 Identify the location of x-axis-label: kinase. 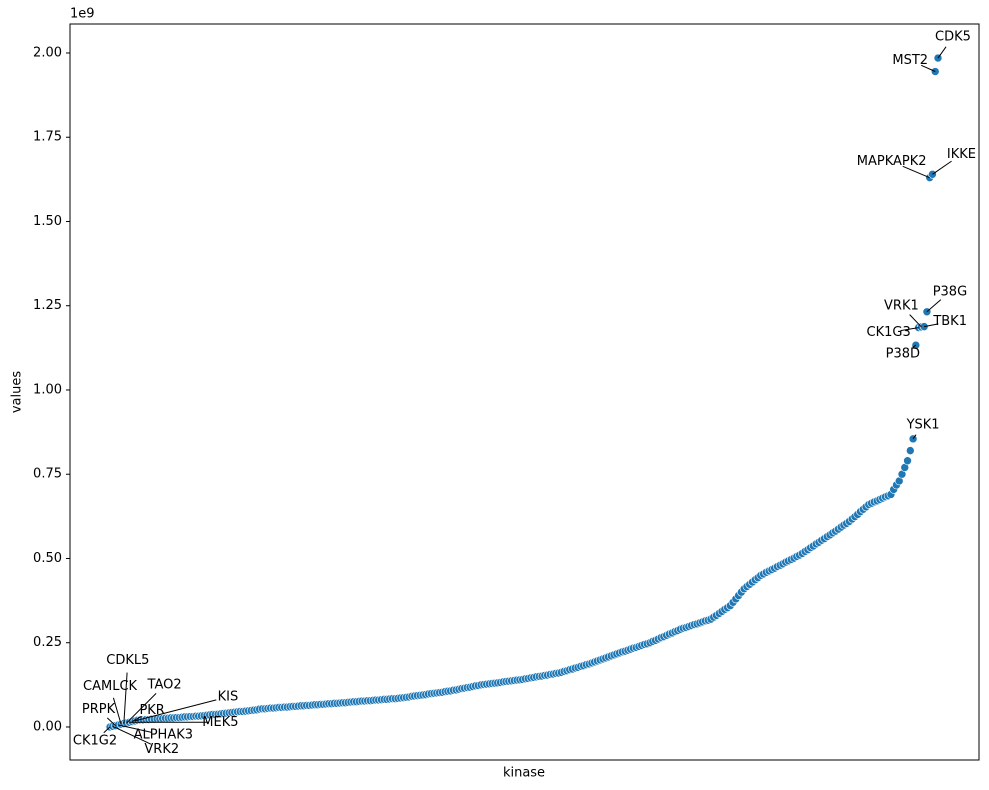
(524, 773).